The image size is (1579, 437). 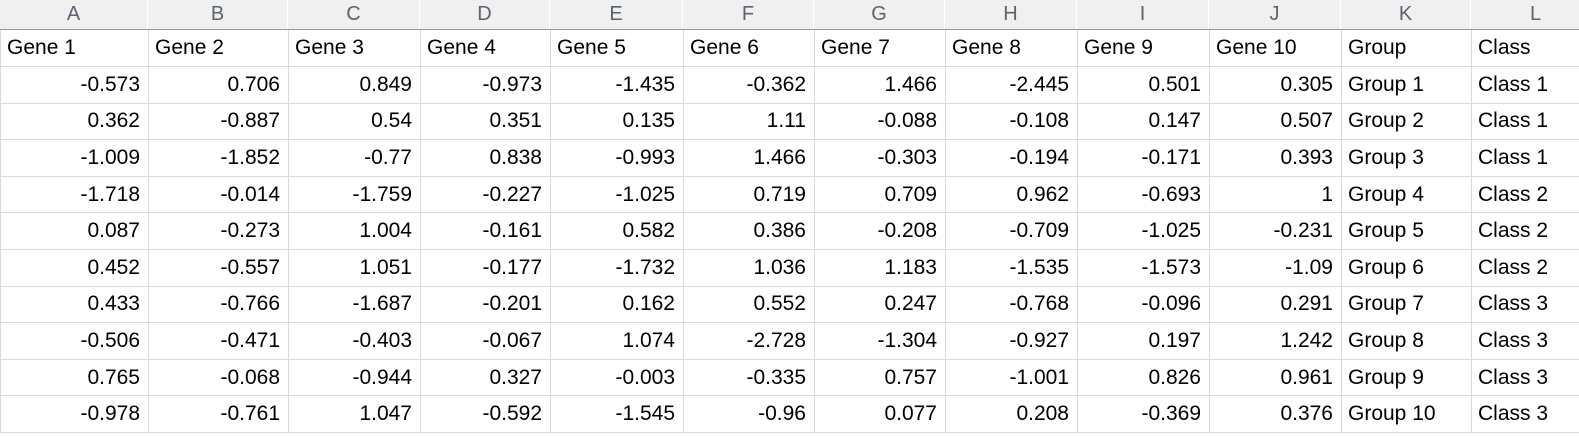 What do you see at coordinates (354, 195) in the screenshot?
I see `cell: -1.759` at bounding box center [354, 195].